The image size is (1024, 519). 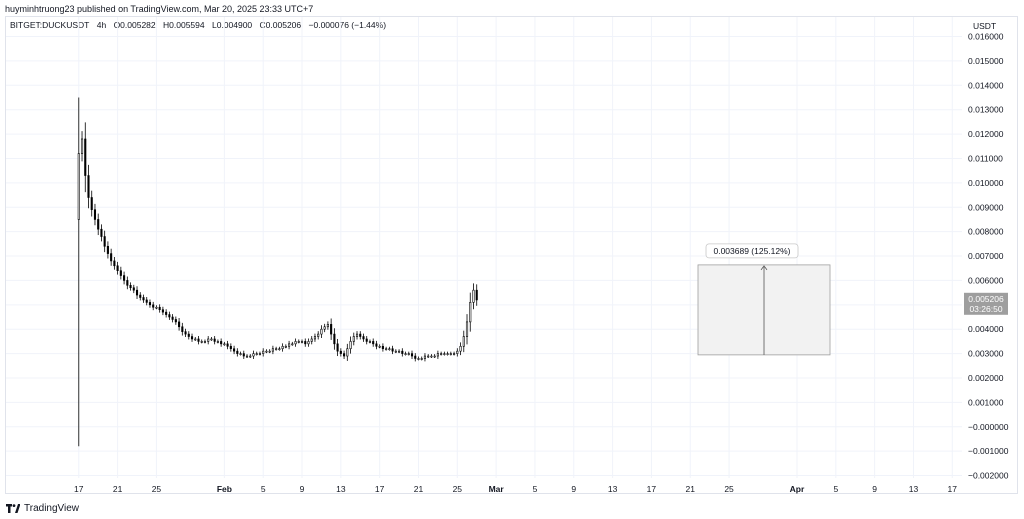 What do you see at coordinates (497, 489) in the screenshot?
I see `x-tick-label: Mar` at bounding box center [497, 489].